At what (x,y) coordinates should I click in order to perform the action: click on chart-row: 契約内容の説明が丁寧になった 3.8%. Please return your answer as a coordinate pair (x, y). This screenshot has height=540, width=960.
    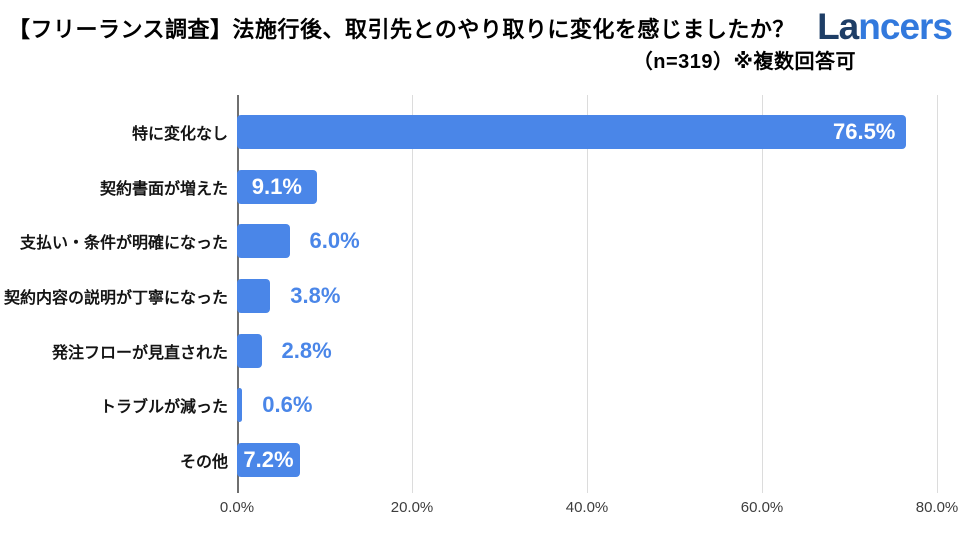
    Looking at the image, I should click on (480, 296).